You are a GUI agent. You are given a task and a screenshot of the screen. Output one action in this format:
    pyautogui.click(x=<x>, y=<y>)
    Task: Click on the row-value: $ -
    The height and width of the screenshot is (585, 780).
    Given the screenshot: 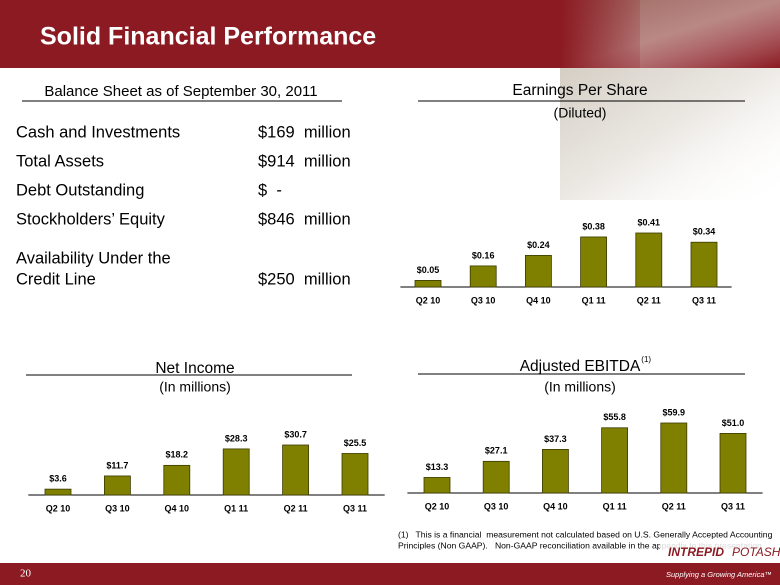 What is the action you would take?
    pyautogui.click(x=270, y=190)
    